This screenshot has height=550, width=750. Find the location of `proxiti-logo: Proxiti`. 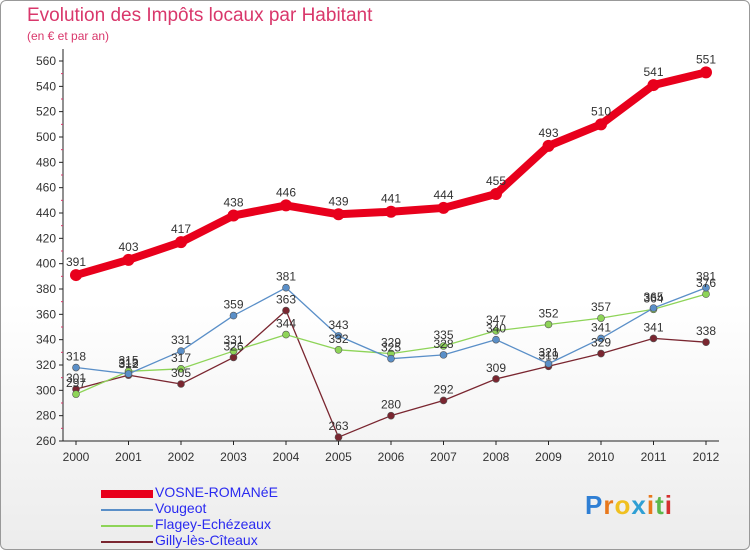

proxiti-logo: Proxiti is located at coordinates (629, 505).